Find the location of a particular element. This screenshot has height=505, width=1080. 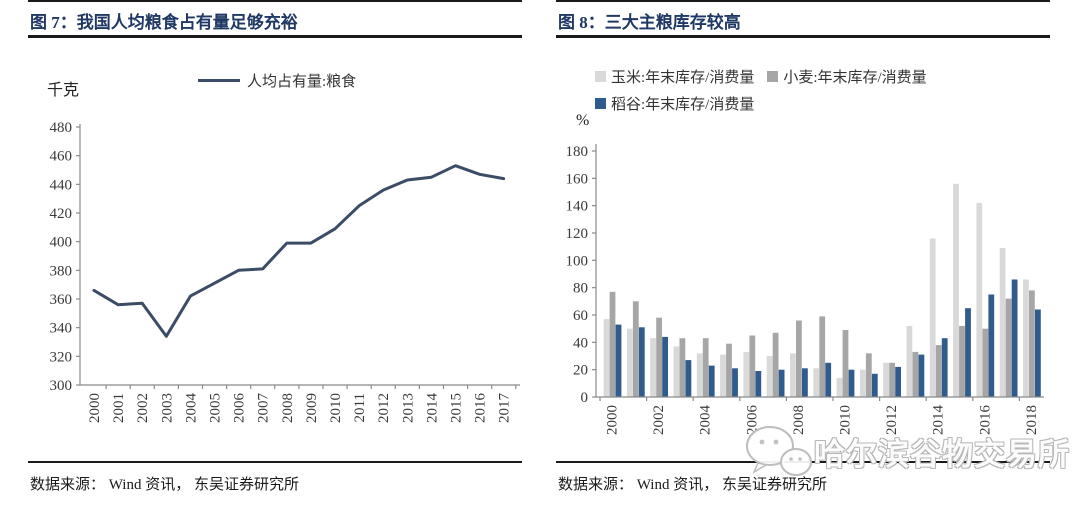

svg-text: 80 is located at coordinates (580, 289).